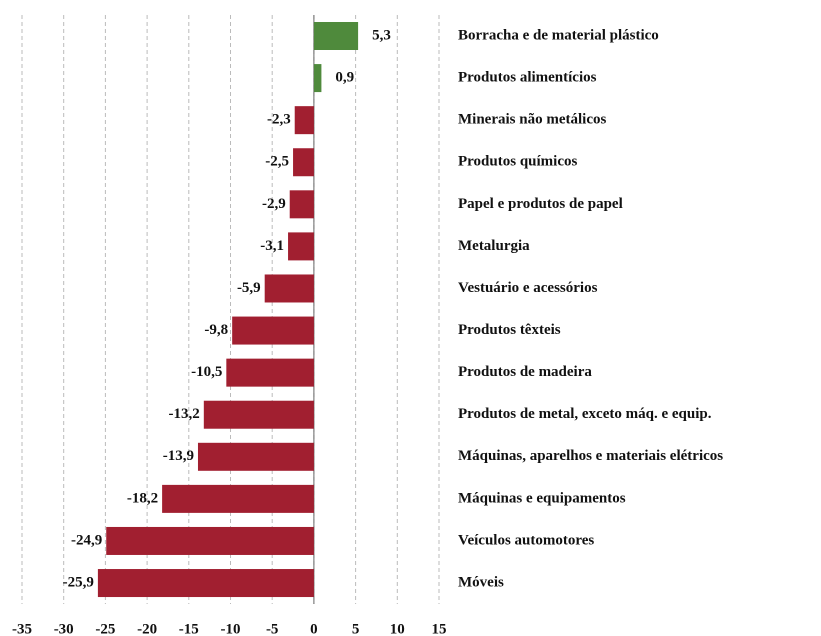 This screenshot has height=636, width=821. What do you see at coordinates (216, 330) in the screenshot?
I see `value-label: -9,8` at bounding box center [216, 330].